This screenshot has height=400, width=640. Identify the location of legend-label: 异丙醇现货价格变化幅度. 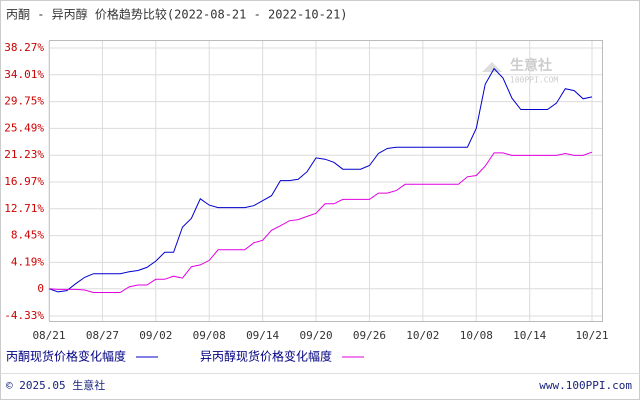
(266, 356).